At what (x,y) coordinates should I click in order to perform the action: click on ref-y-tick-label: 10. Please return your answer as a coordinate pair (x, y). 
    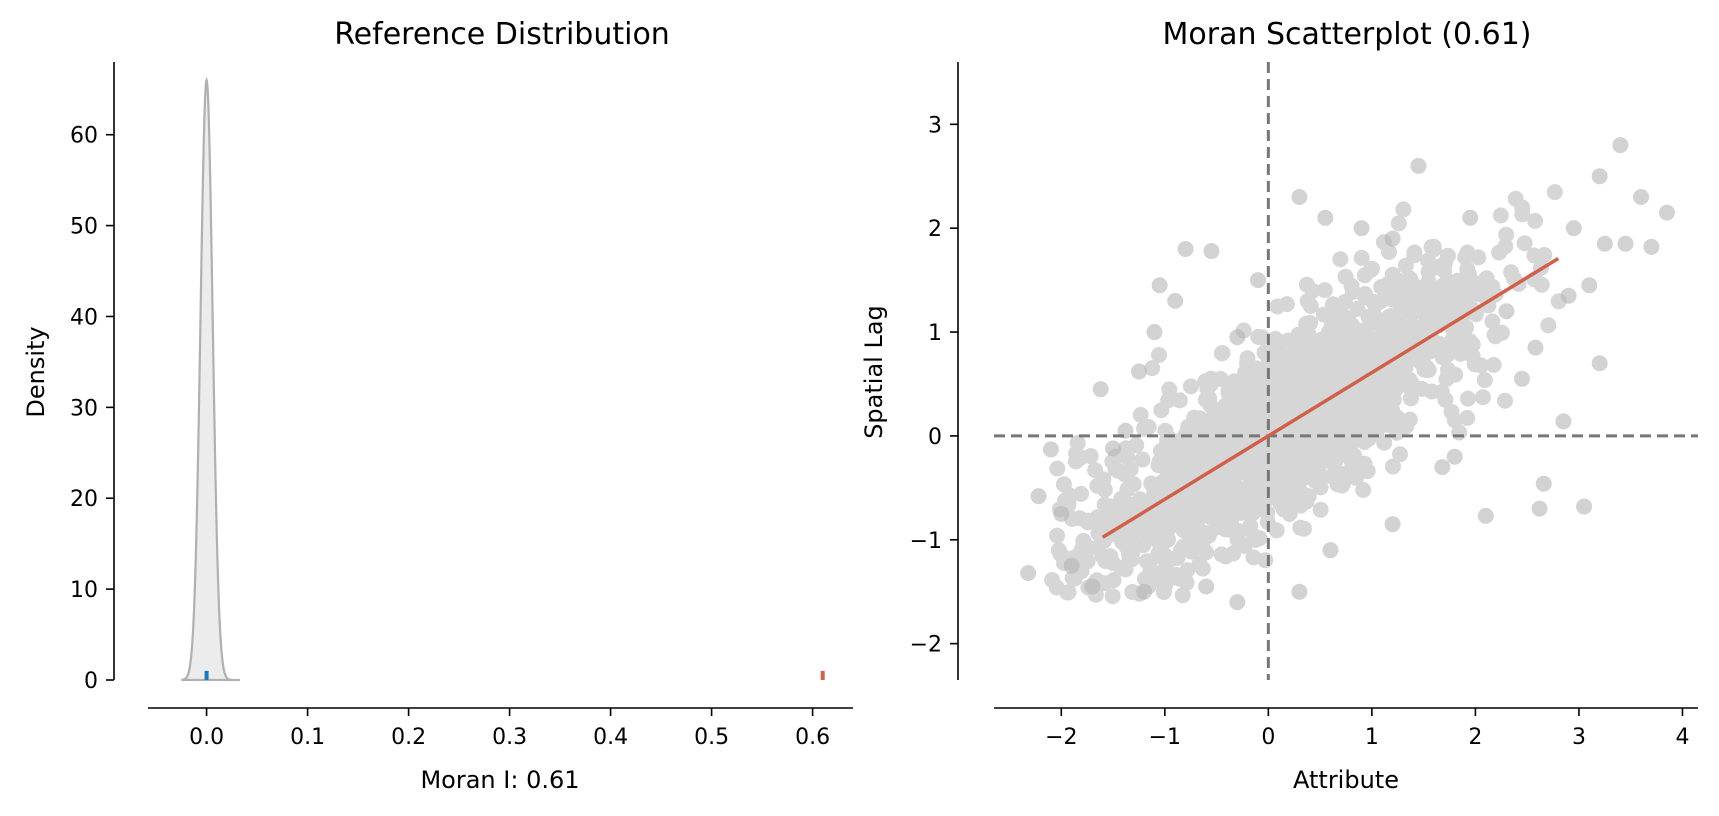
    Looking at the image, I should click on (84, 590).